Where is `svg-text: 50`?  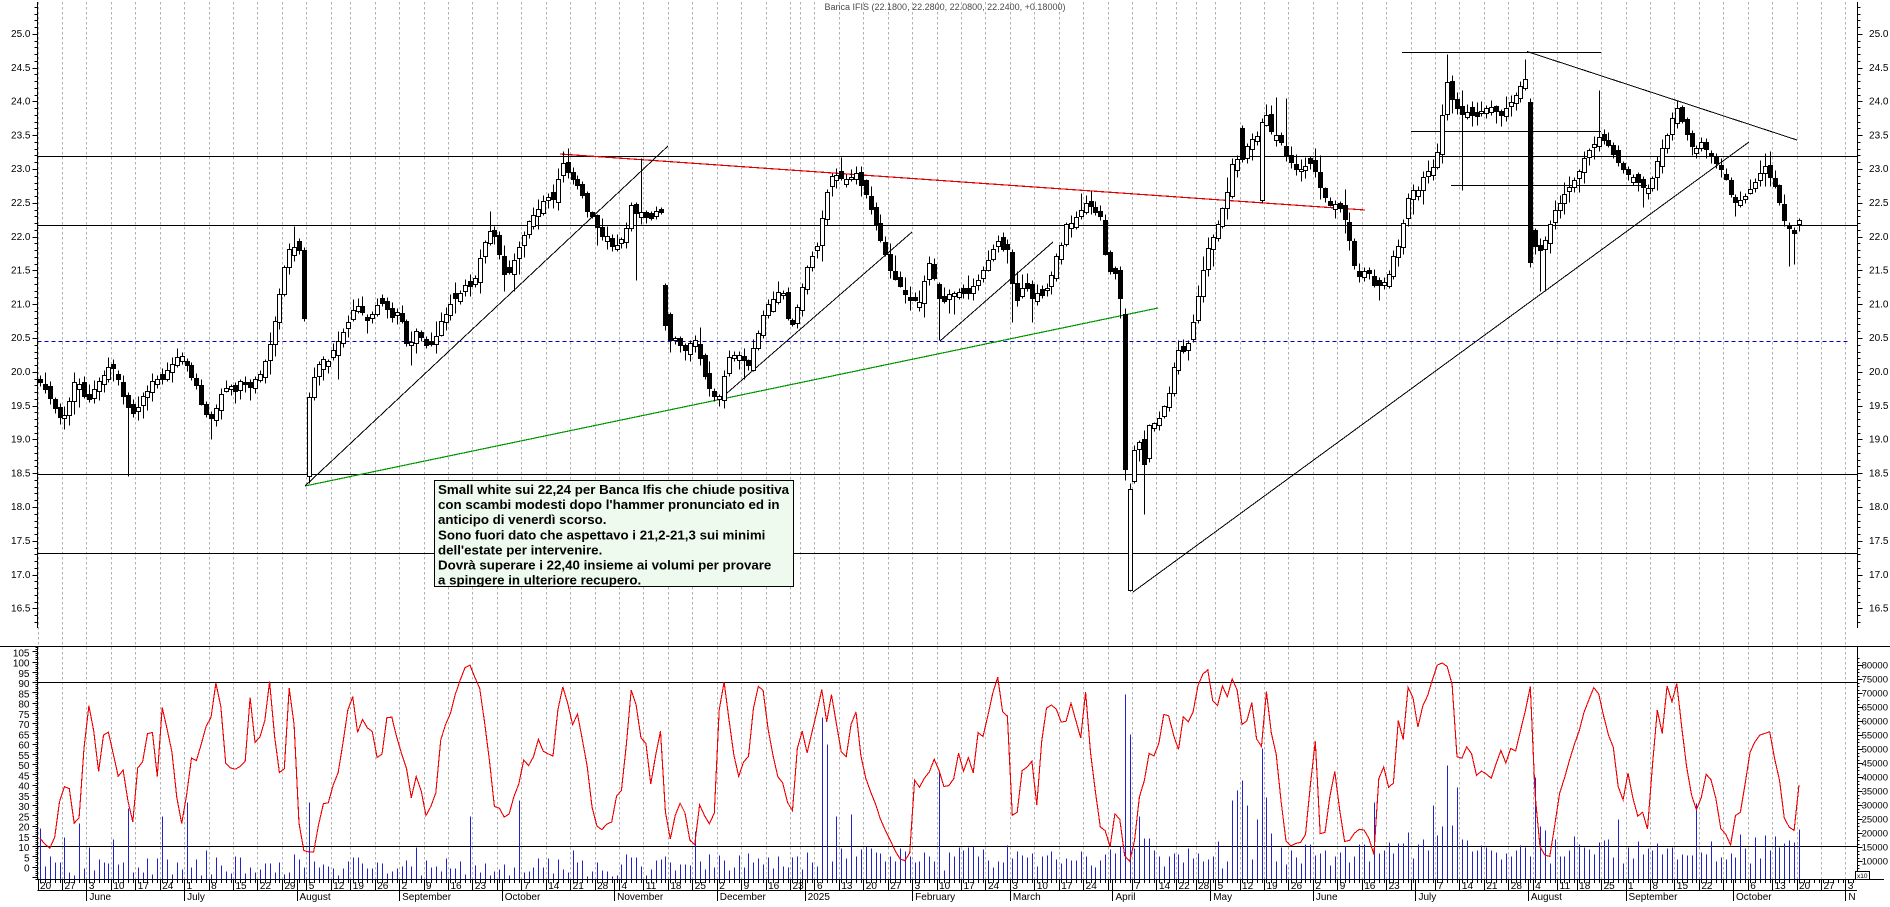
svg-text: 50 is located at coordinates (24, 766).